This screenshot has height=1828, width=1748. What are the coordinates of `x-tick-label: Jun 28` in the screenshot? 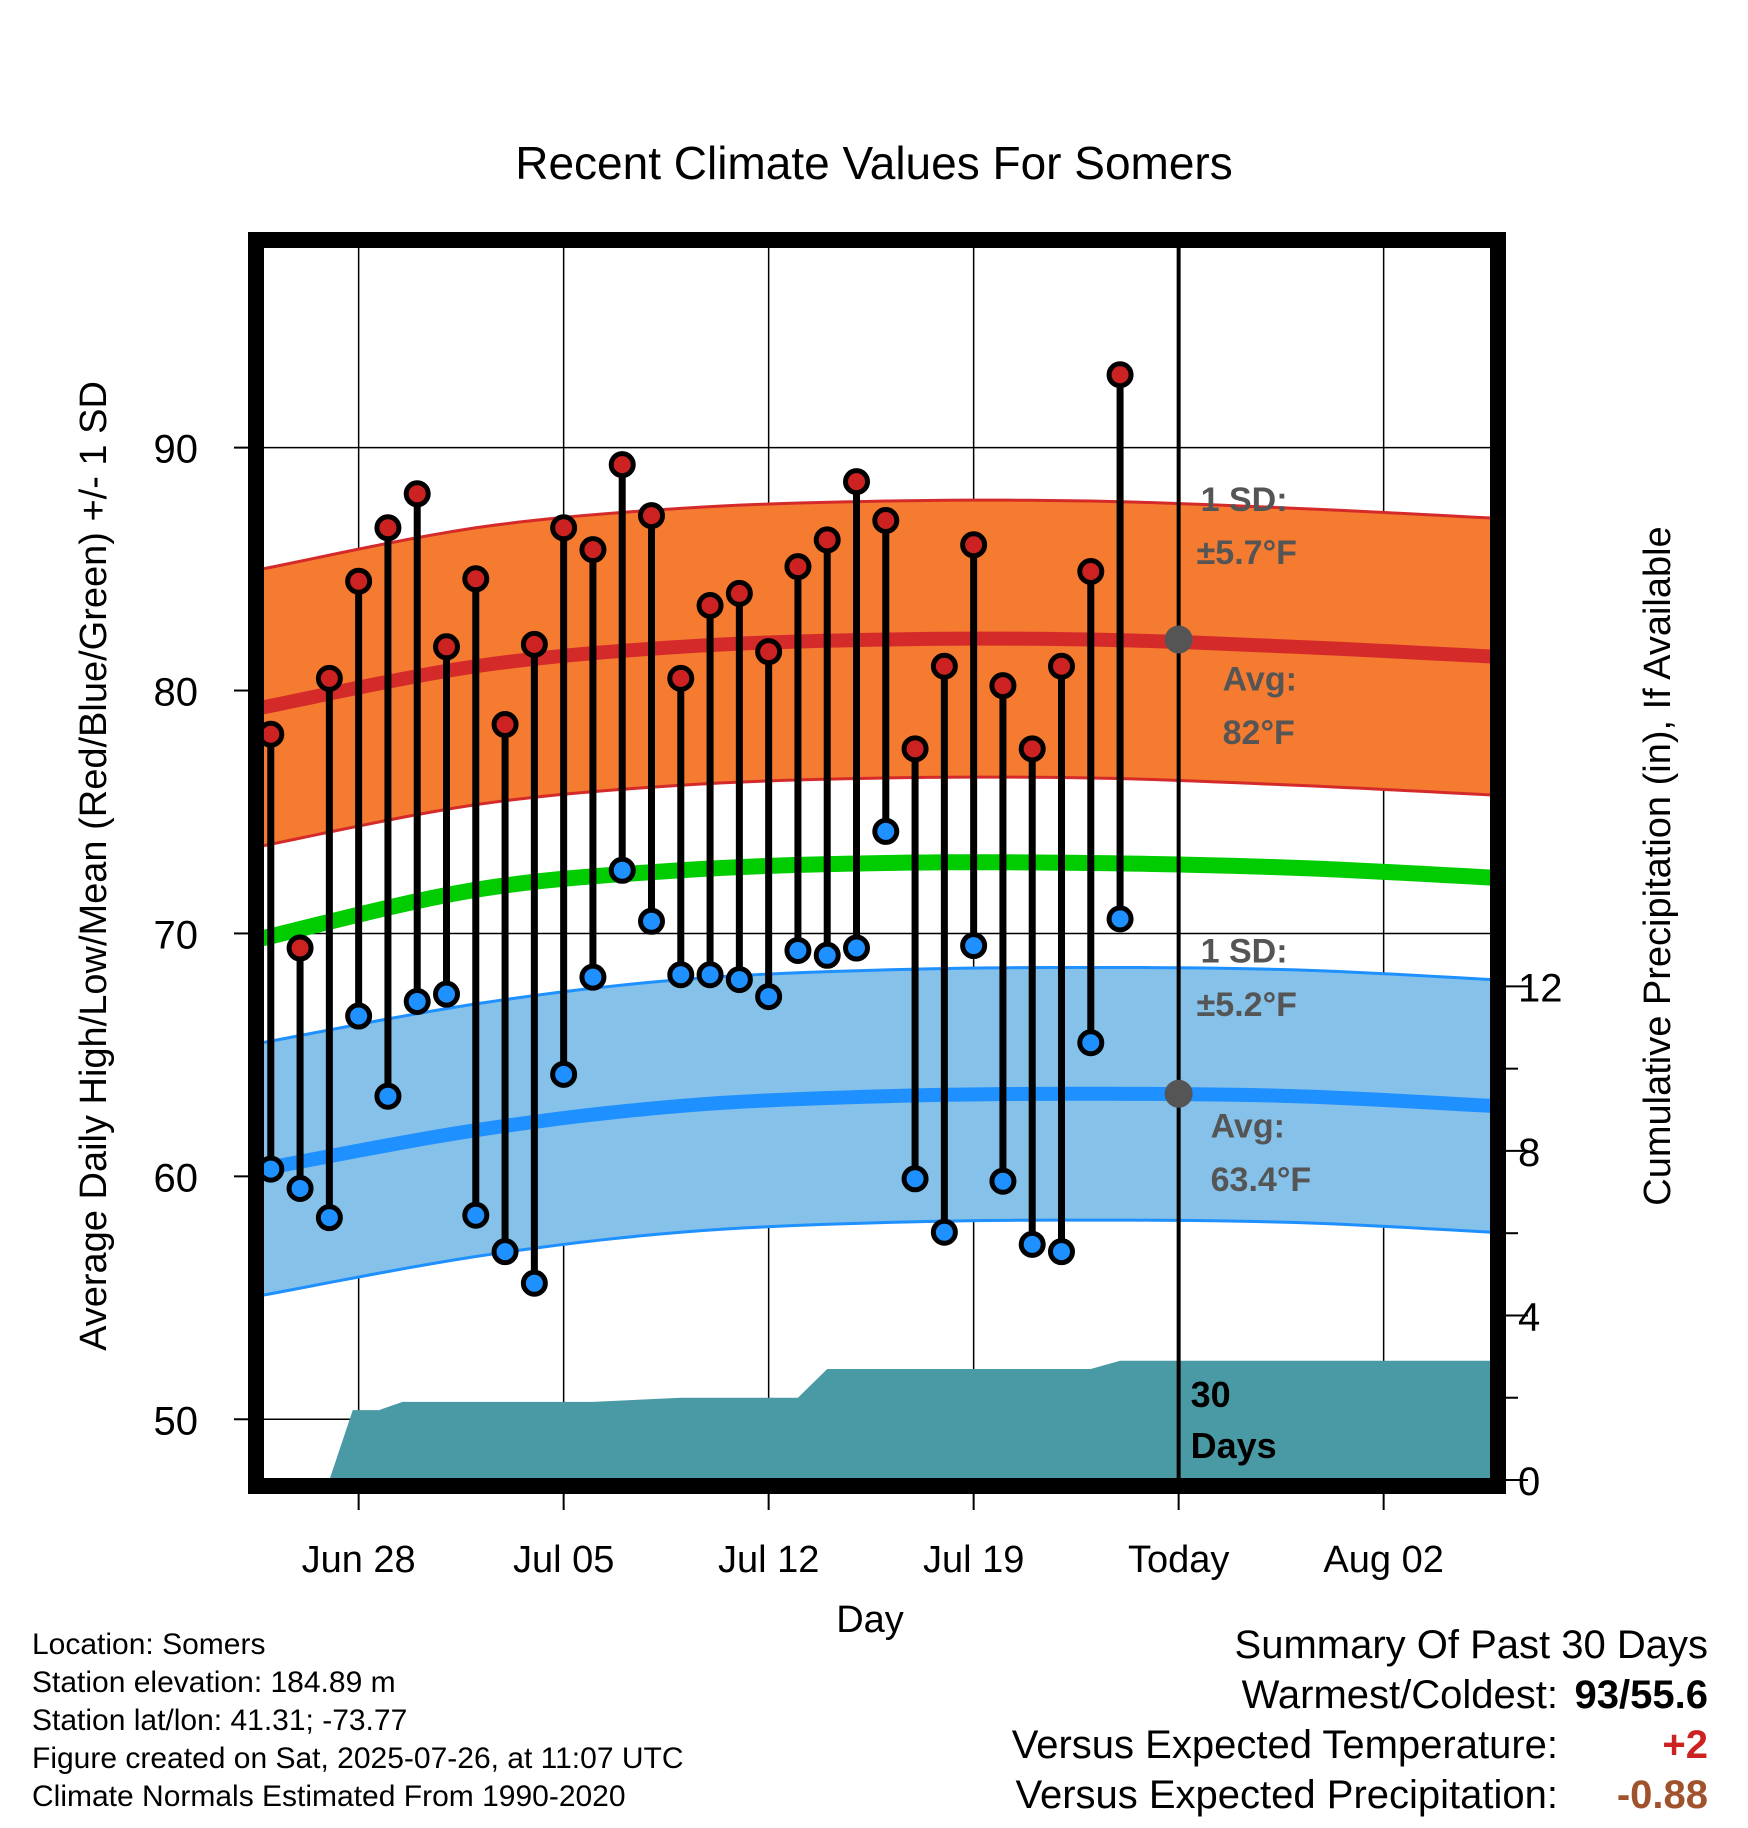 It's located at (359, 1560).